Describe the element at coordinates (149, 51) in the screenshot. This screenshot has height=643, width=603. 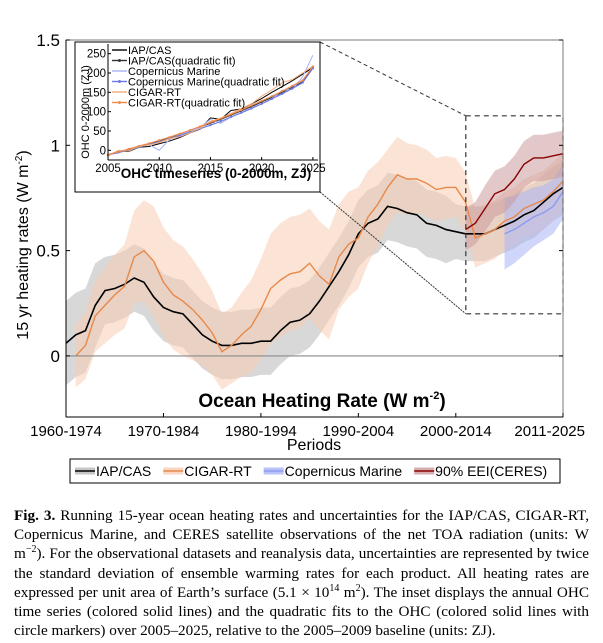
I see `inset-legend-label: IAP/CAS` at that location.